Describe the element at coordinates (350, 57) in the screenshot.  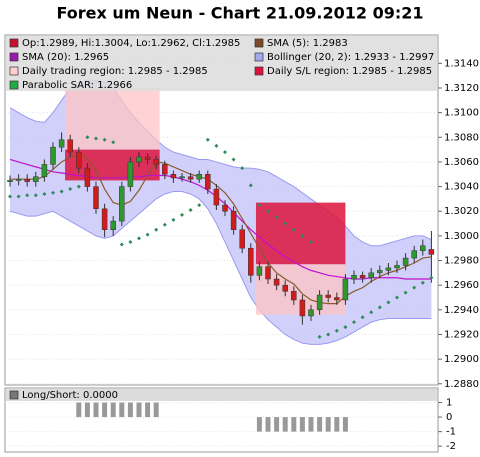
I see `legend-label: Bollinger (20, 2): 1.2933 - 1.2997` at that location.